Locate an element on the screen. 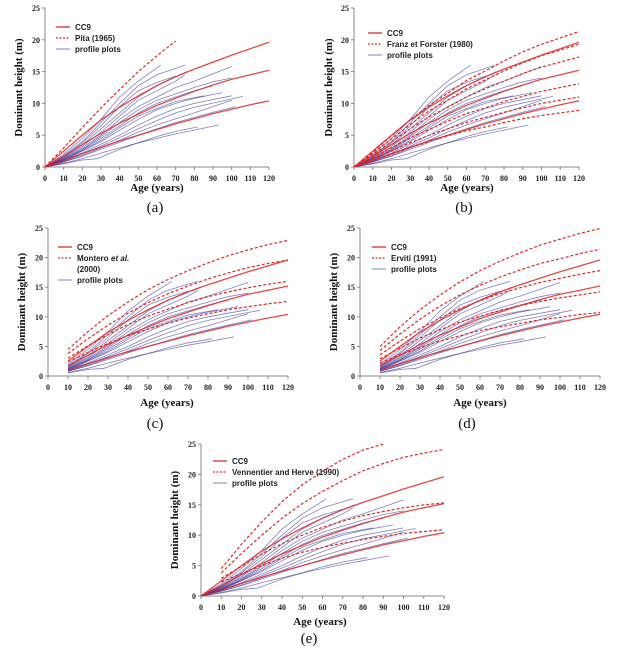  legend: CC9 Franz et Forster (1980) profile plots is located at coordinates (420, 44).